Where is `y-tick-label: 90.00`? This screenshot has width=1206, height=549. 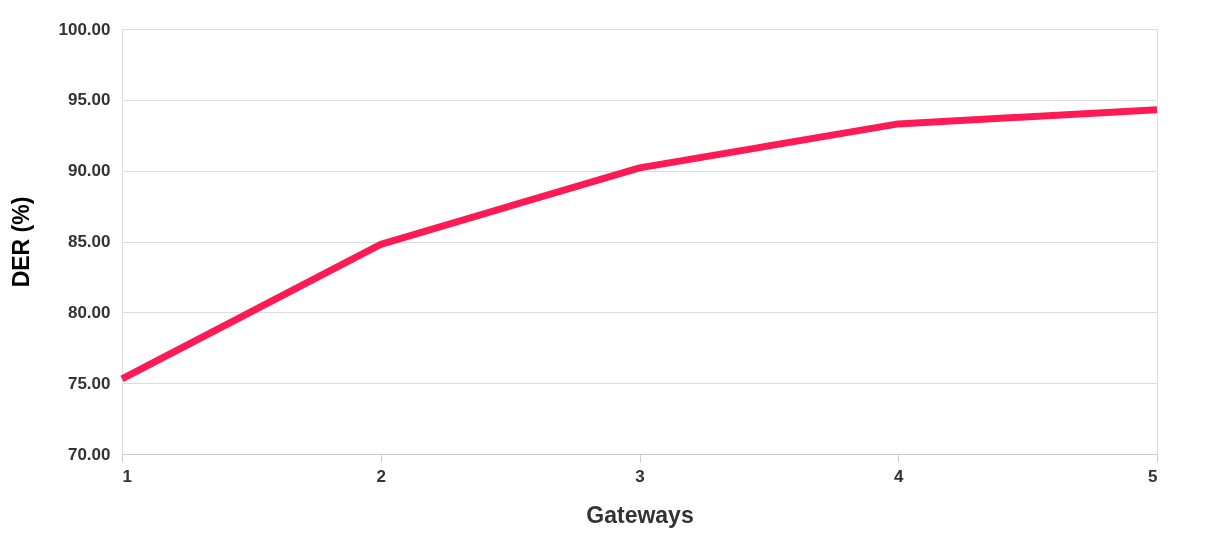 y-tick-label: 90.00 is located at coordinates (89, 171).